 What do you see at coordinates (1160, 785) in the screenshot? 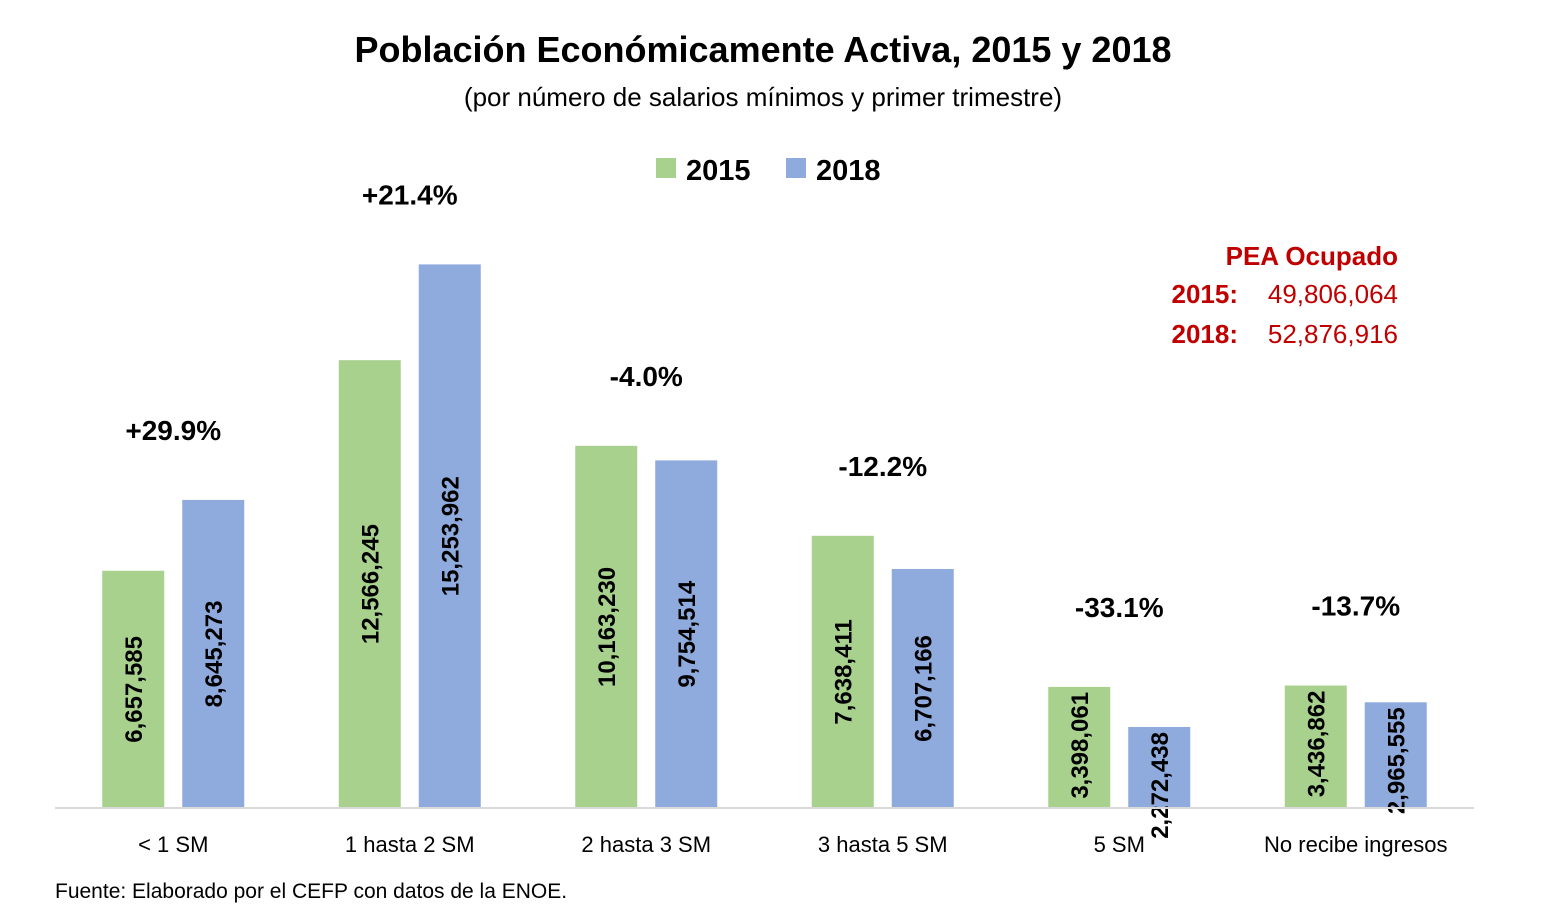
I see `value-label-2018-5-sm: 2,272,438` at bounding box center [1160, 785].